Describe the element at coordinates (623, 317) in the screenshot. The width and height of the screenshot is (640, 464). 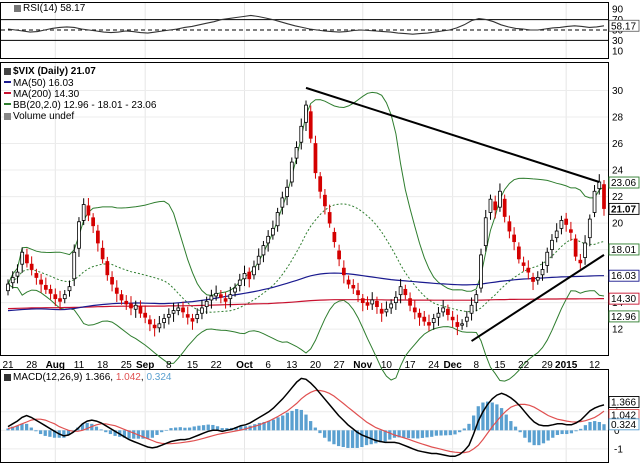
I see `price-badge-label: 12.96` at that location.